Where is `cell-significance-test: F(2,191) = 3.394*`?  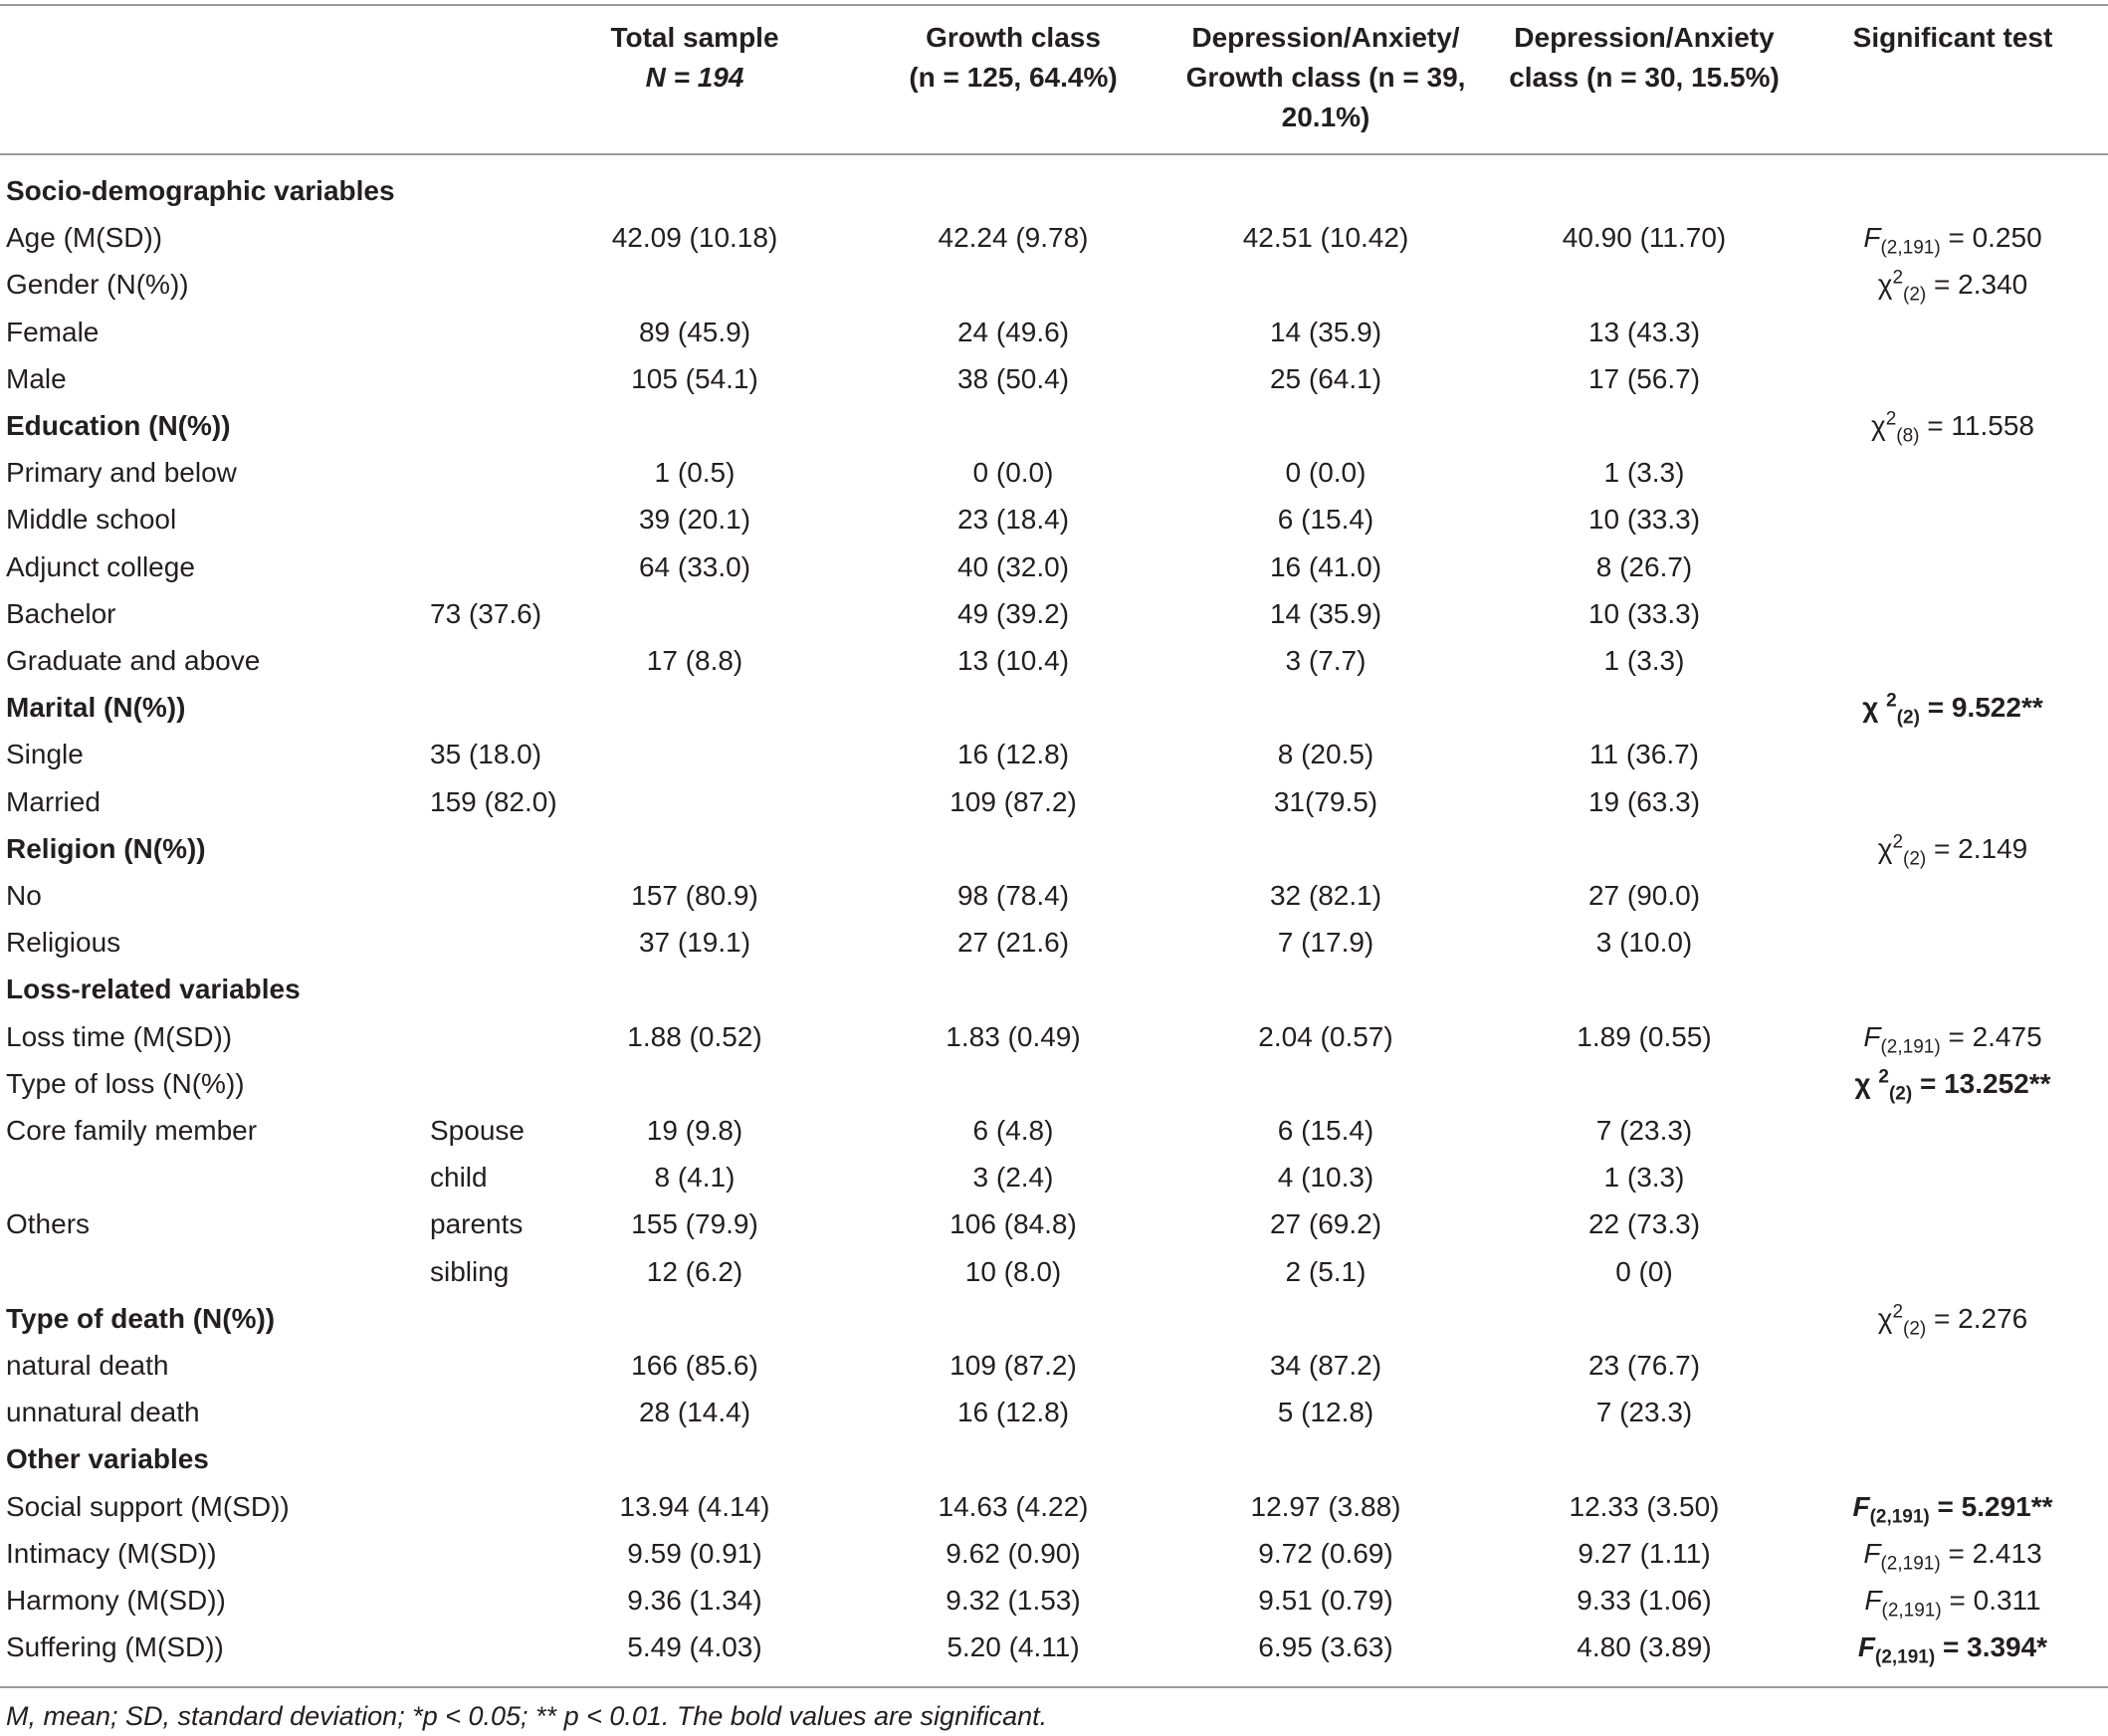
cell-significance-test: F(2,191) = 3.394* is located at coordinates (1952, 1647).